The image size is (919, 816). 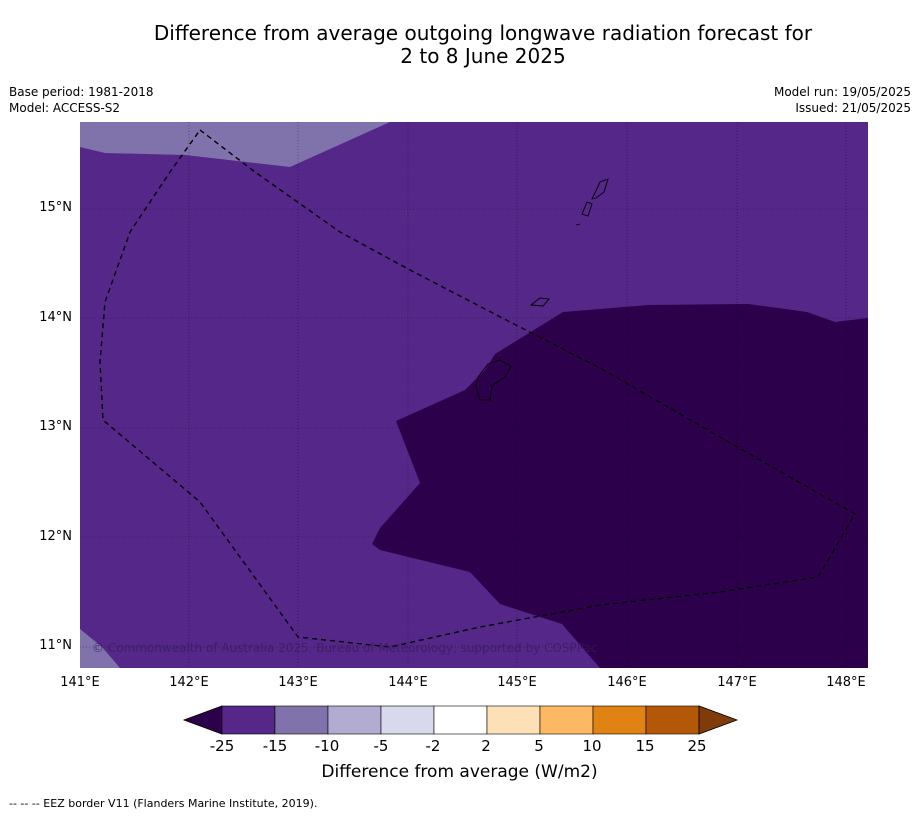 What do you see at coordinates (842, 92) in the screenshot?
I see `model-run: Model run: 19/05/2025` at bounding box center [842, 92].